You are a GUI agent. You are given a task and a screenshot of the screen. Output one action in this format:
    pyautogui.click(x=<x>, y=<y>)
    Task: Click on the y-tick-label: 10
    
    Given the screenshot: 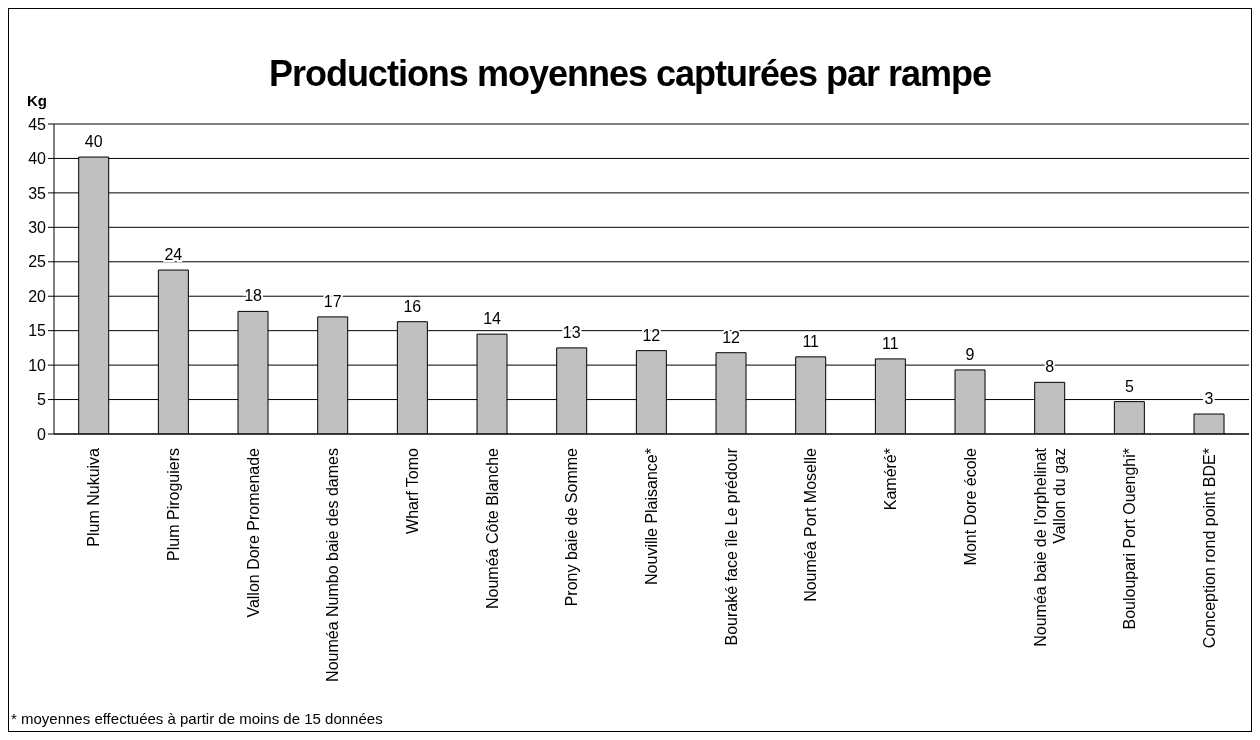 What is the action you would take?
    pyautogui.click(x=37, y=365)
    